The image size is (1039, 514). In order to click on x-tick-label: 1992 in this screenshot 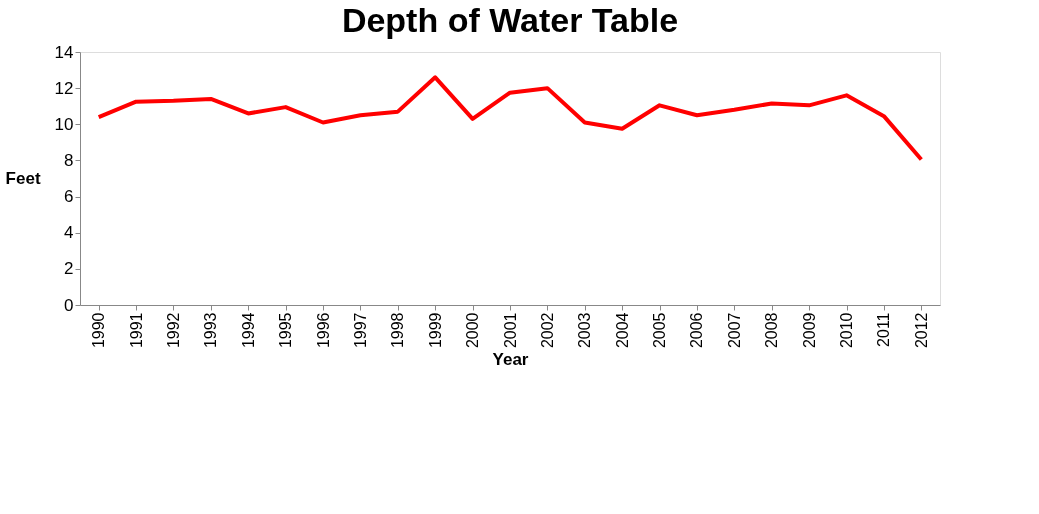, I will do `click(173, 330)`.